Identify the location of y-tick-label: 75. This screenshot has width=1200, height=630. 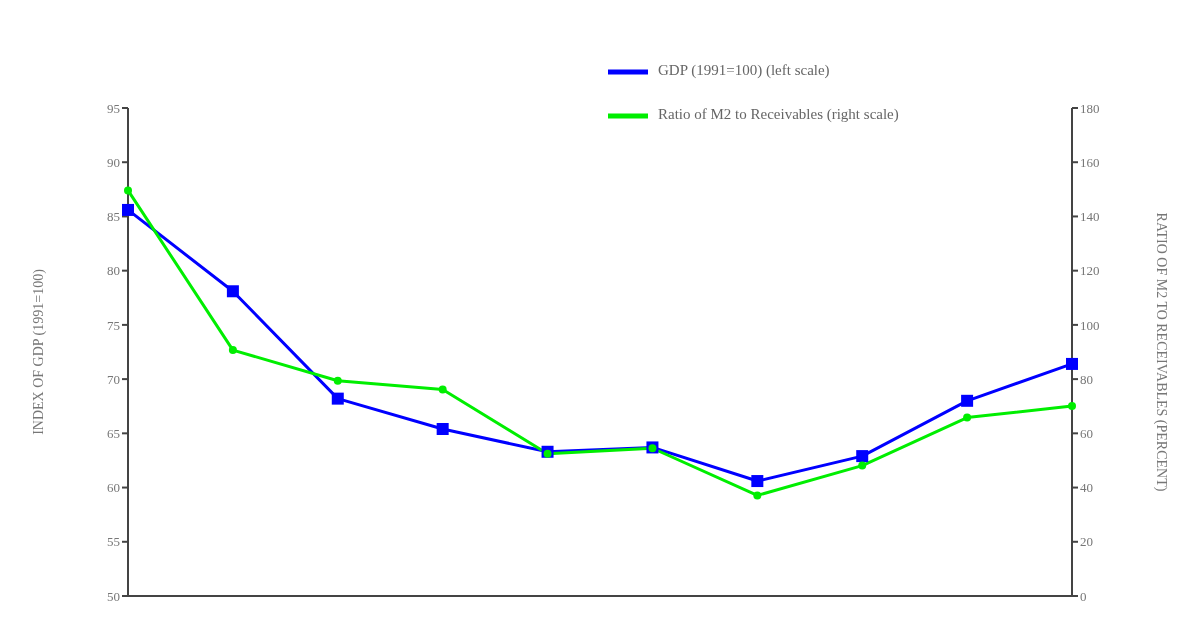
(113, 325).